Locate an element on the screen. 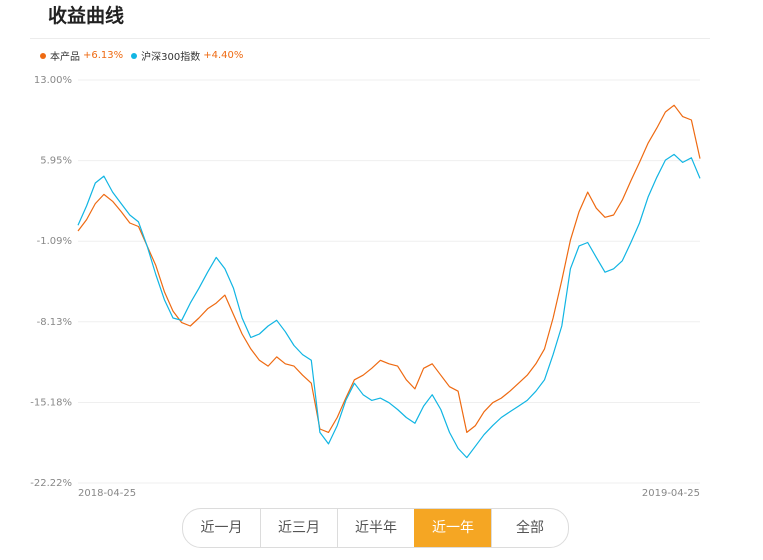 Image resolution: width=763 pixels, height=560 pixels. legend-dot-product is located at coordinates (43, 55).